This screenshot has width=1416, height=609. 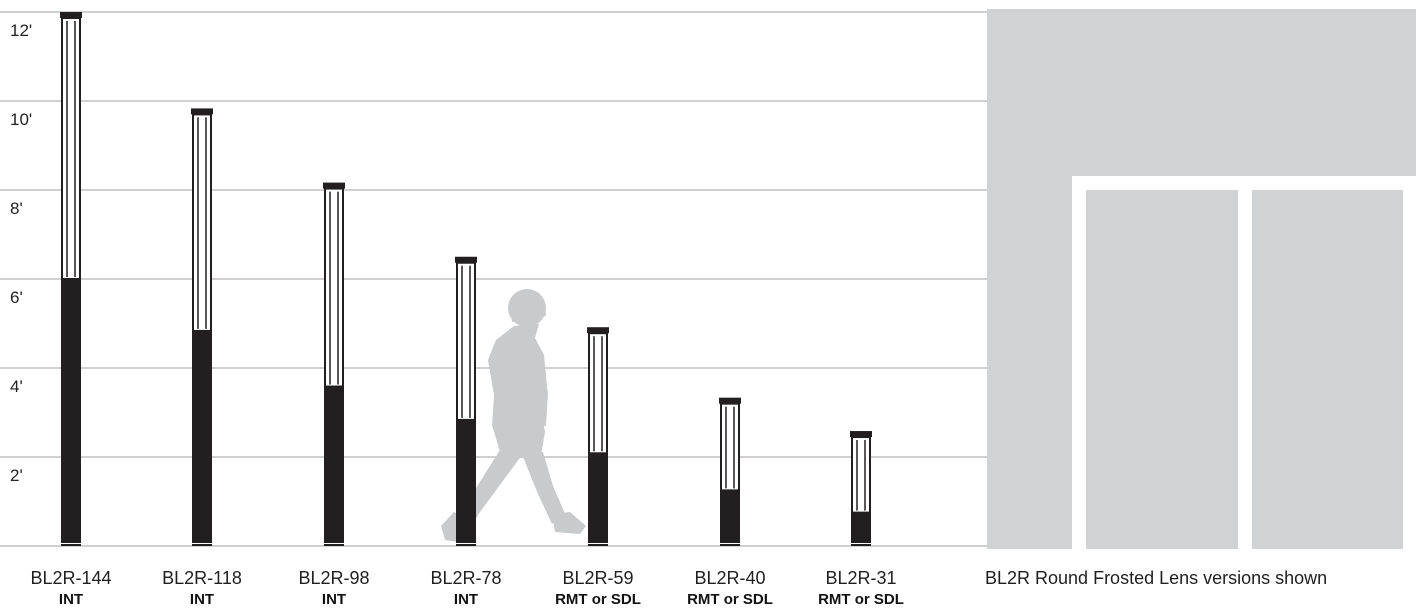 I want to click on bollard-model-label: BL2R-31, so click(x=860, y=578).